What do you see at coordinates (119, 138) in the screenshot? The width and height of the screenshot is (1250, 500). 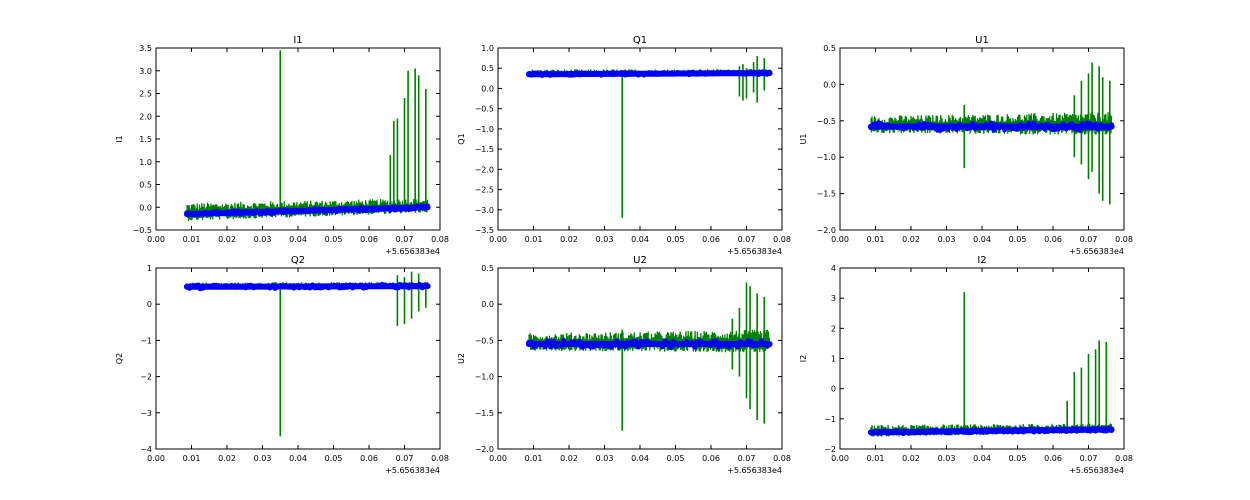 I see `y-axis-label: I1` at bounding box center [119, 138].